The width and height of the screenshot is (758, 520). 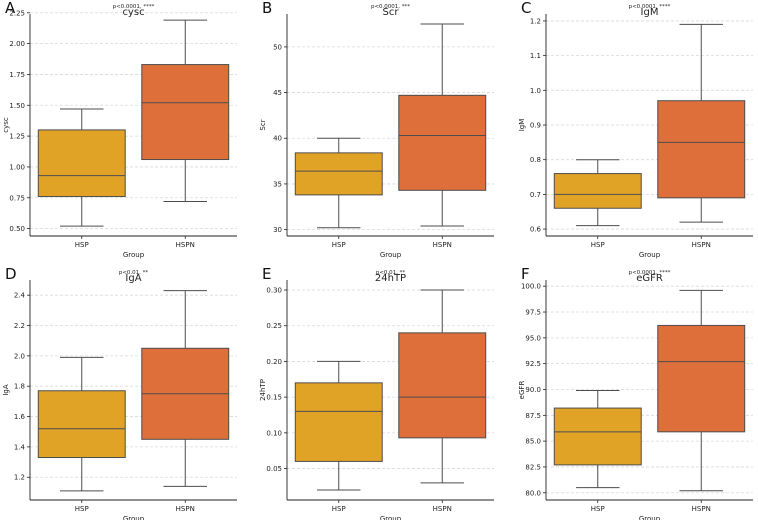 What do you see at coordinates (19, 478) in the screenshot?
I see `y-tick-label-d: 1.2` at bounding box center [19, 478].